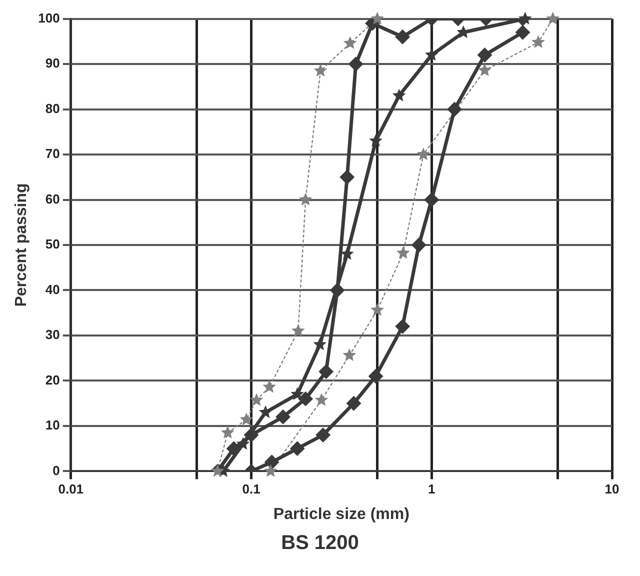 The width and height of the screenshot is (640, 576). I want to click on y-tick-label: 70, so click(52, 154).